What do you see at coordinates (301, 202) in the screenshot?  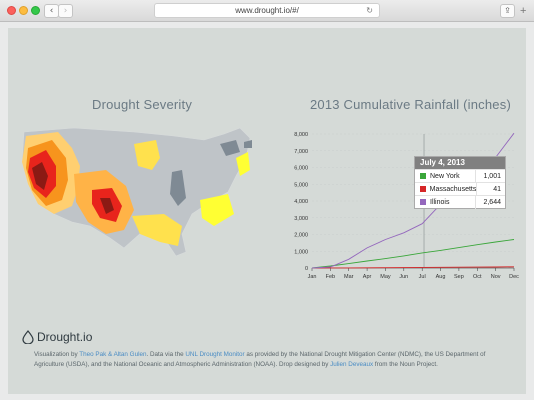 I see `y-tick-label: 4,000` at bounding box center [301, 202].